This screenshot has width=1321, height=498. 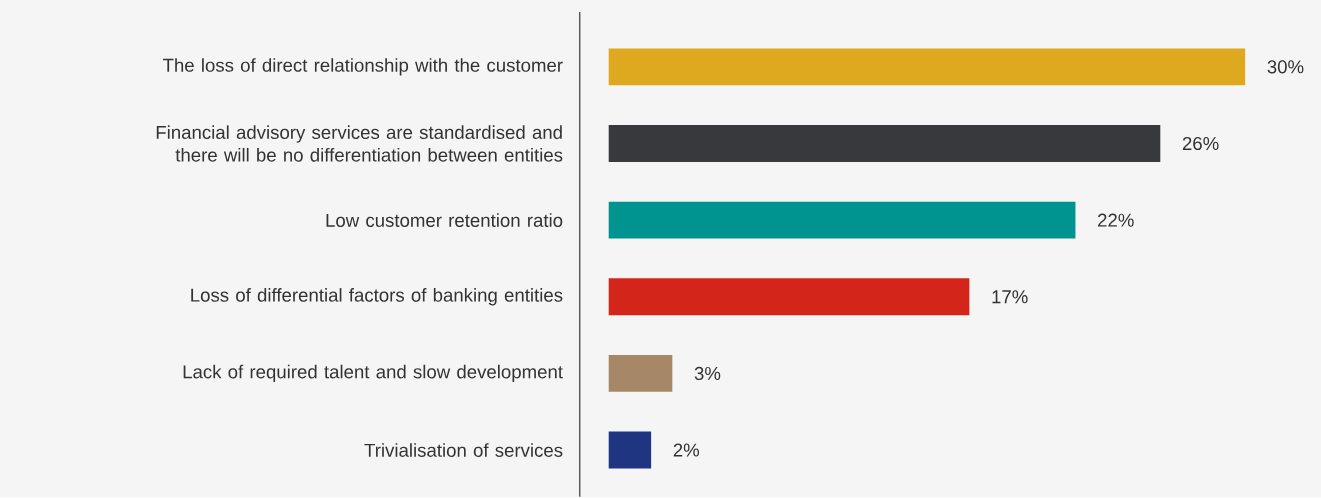 I want to click on data-label: 30%, so click(x=1285, y=67).